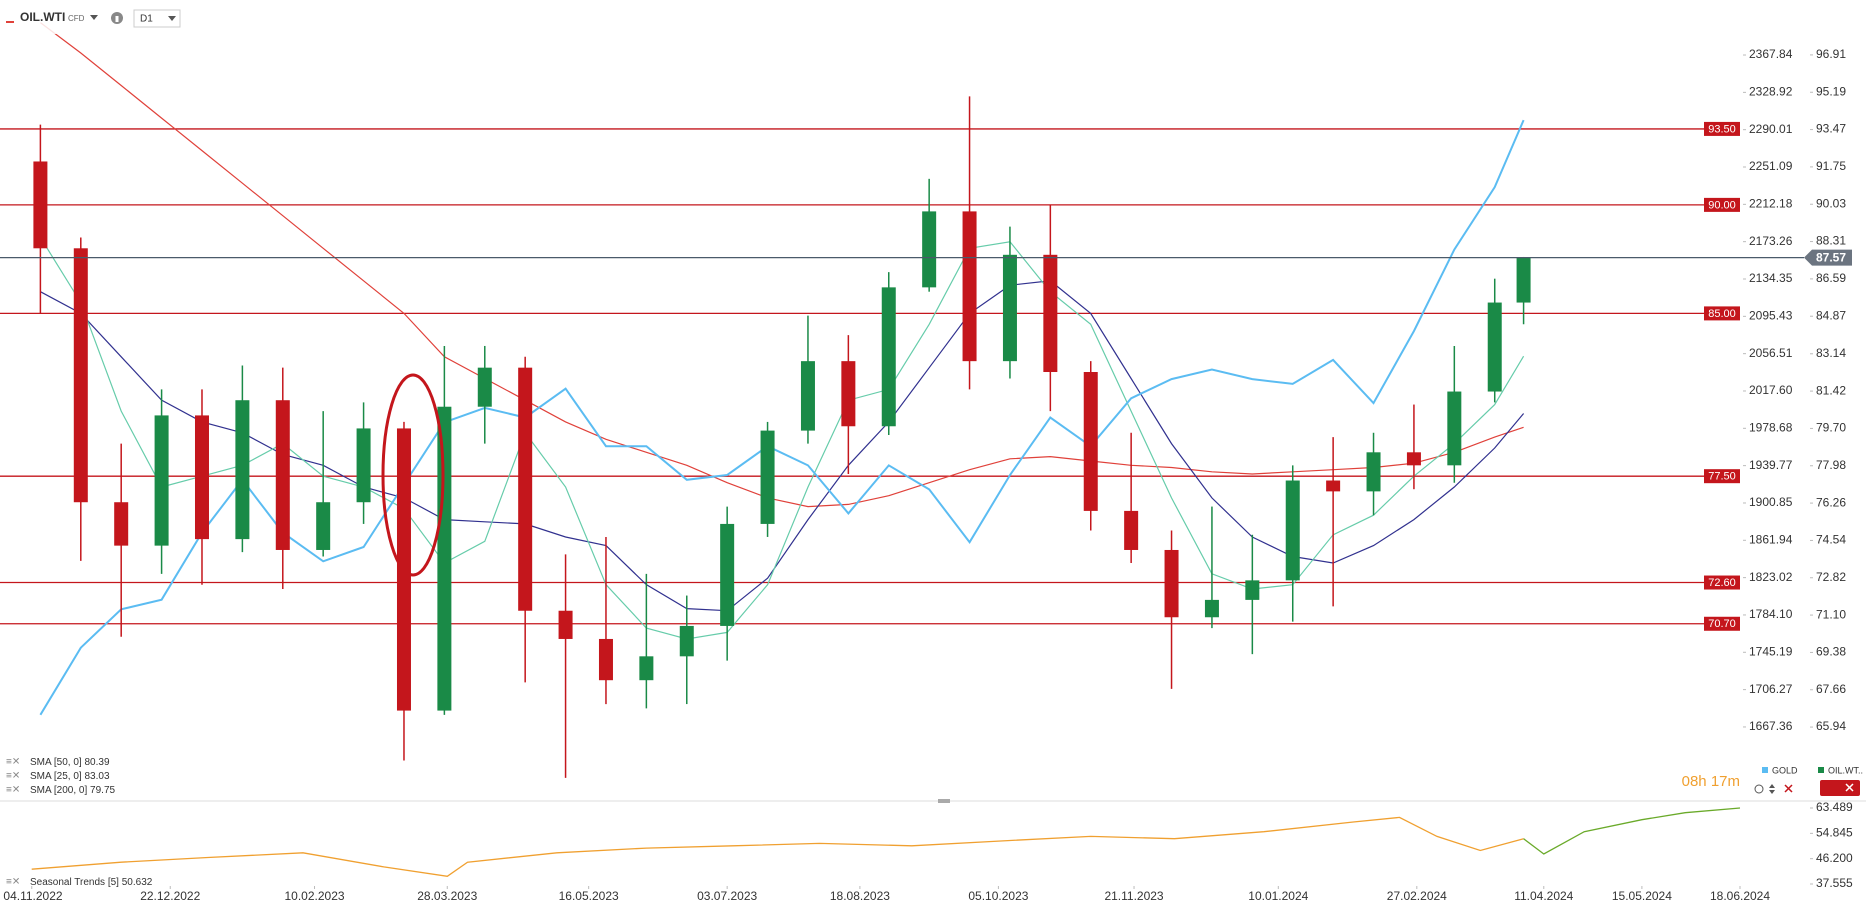  What do you see at coordinates (1417, 896) in the screenshot?
I see `x-tick-label: 27.02.2024` at bounding box center [1417, 896].